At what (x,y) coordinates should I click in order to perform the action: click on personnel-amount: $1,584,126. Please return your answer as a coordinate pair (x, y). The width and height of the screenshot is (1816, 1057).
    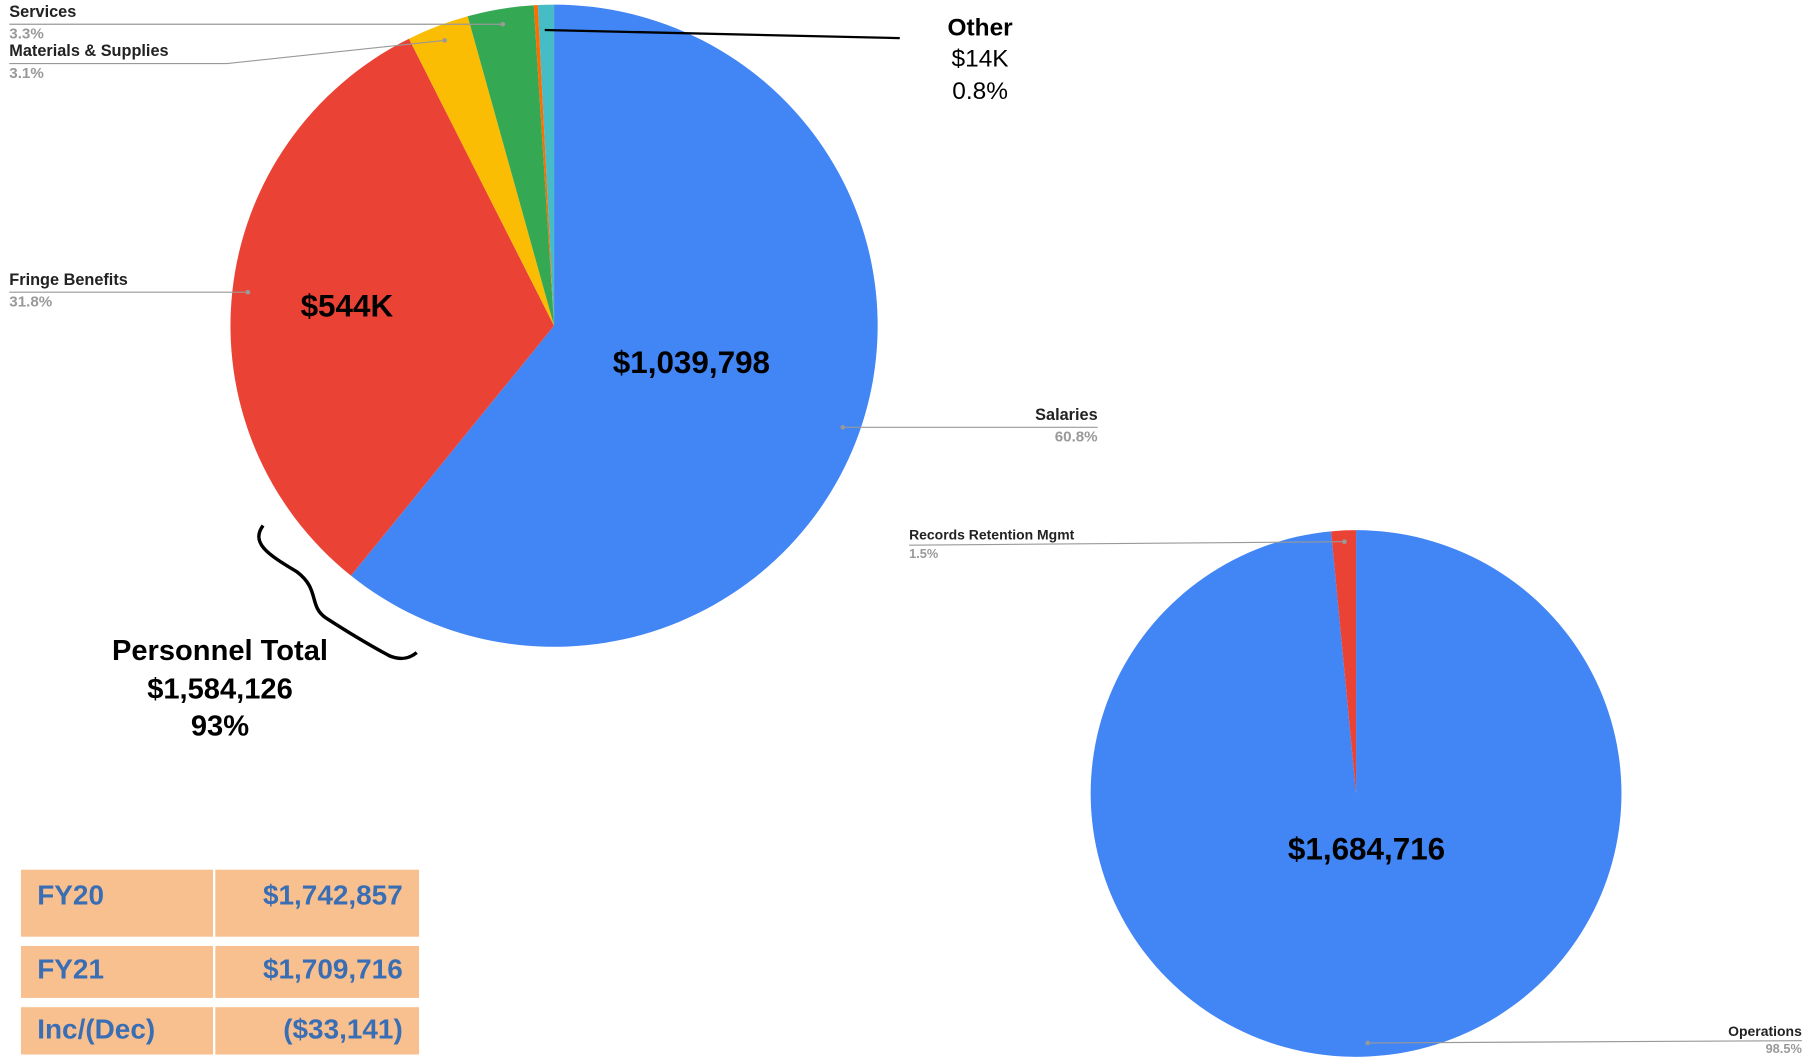
    Looking at the image, I should click on (220, 689).